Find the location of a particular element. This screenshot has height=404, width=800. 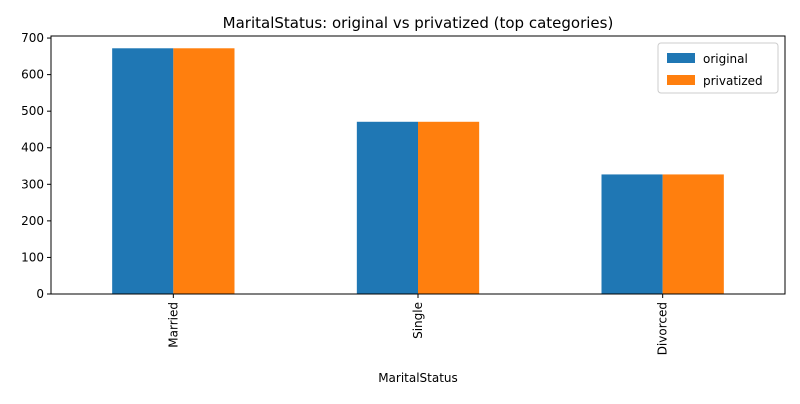

y-tick-label: 400 is located at coordinates (32, 148).